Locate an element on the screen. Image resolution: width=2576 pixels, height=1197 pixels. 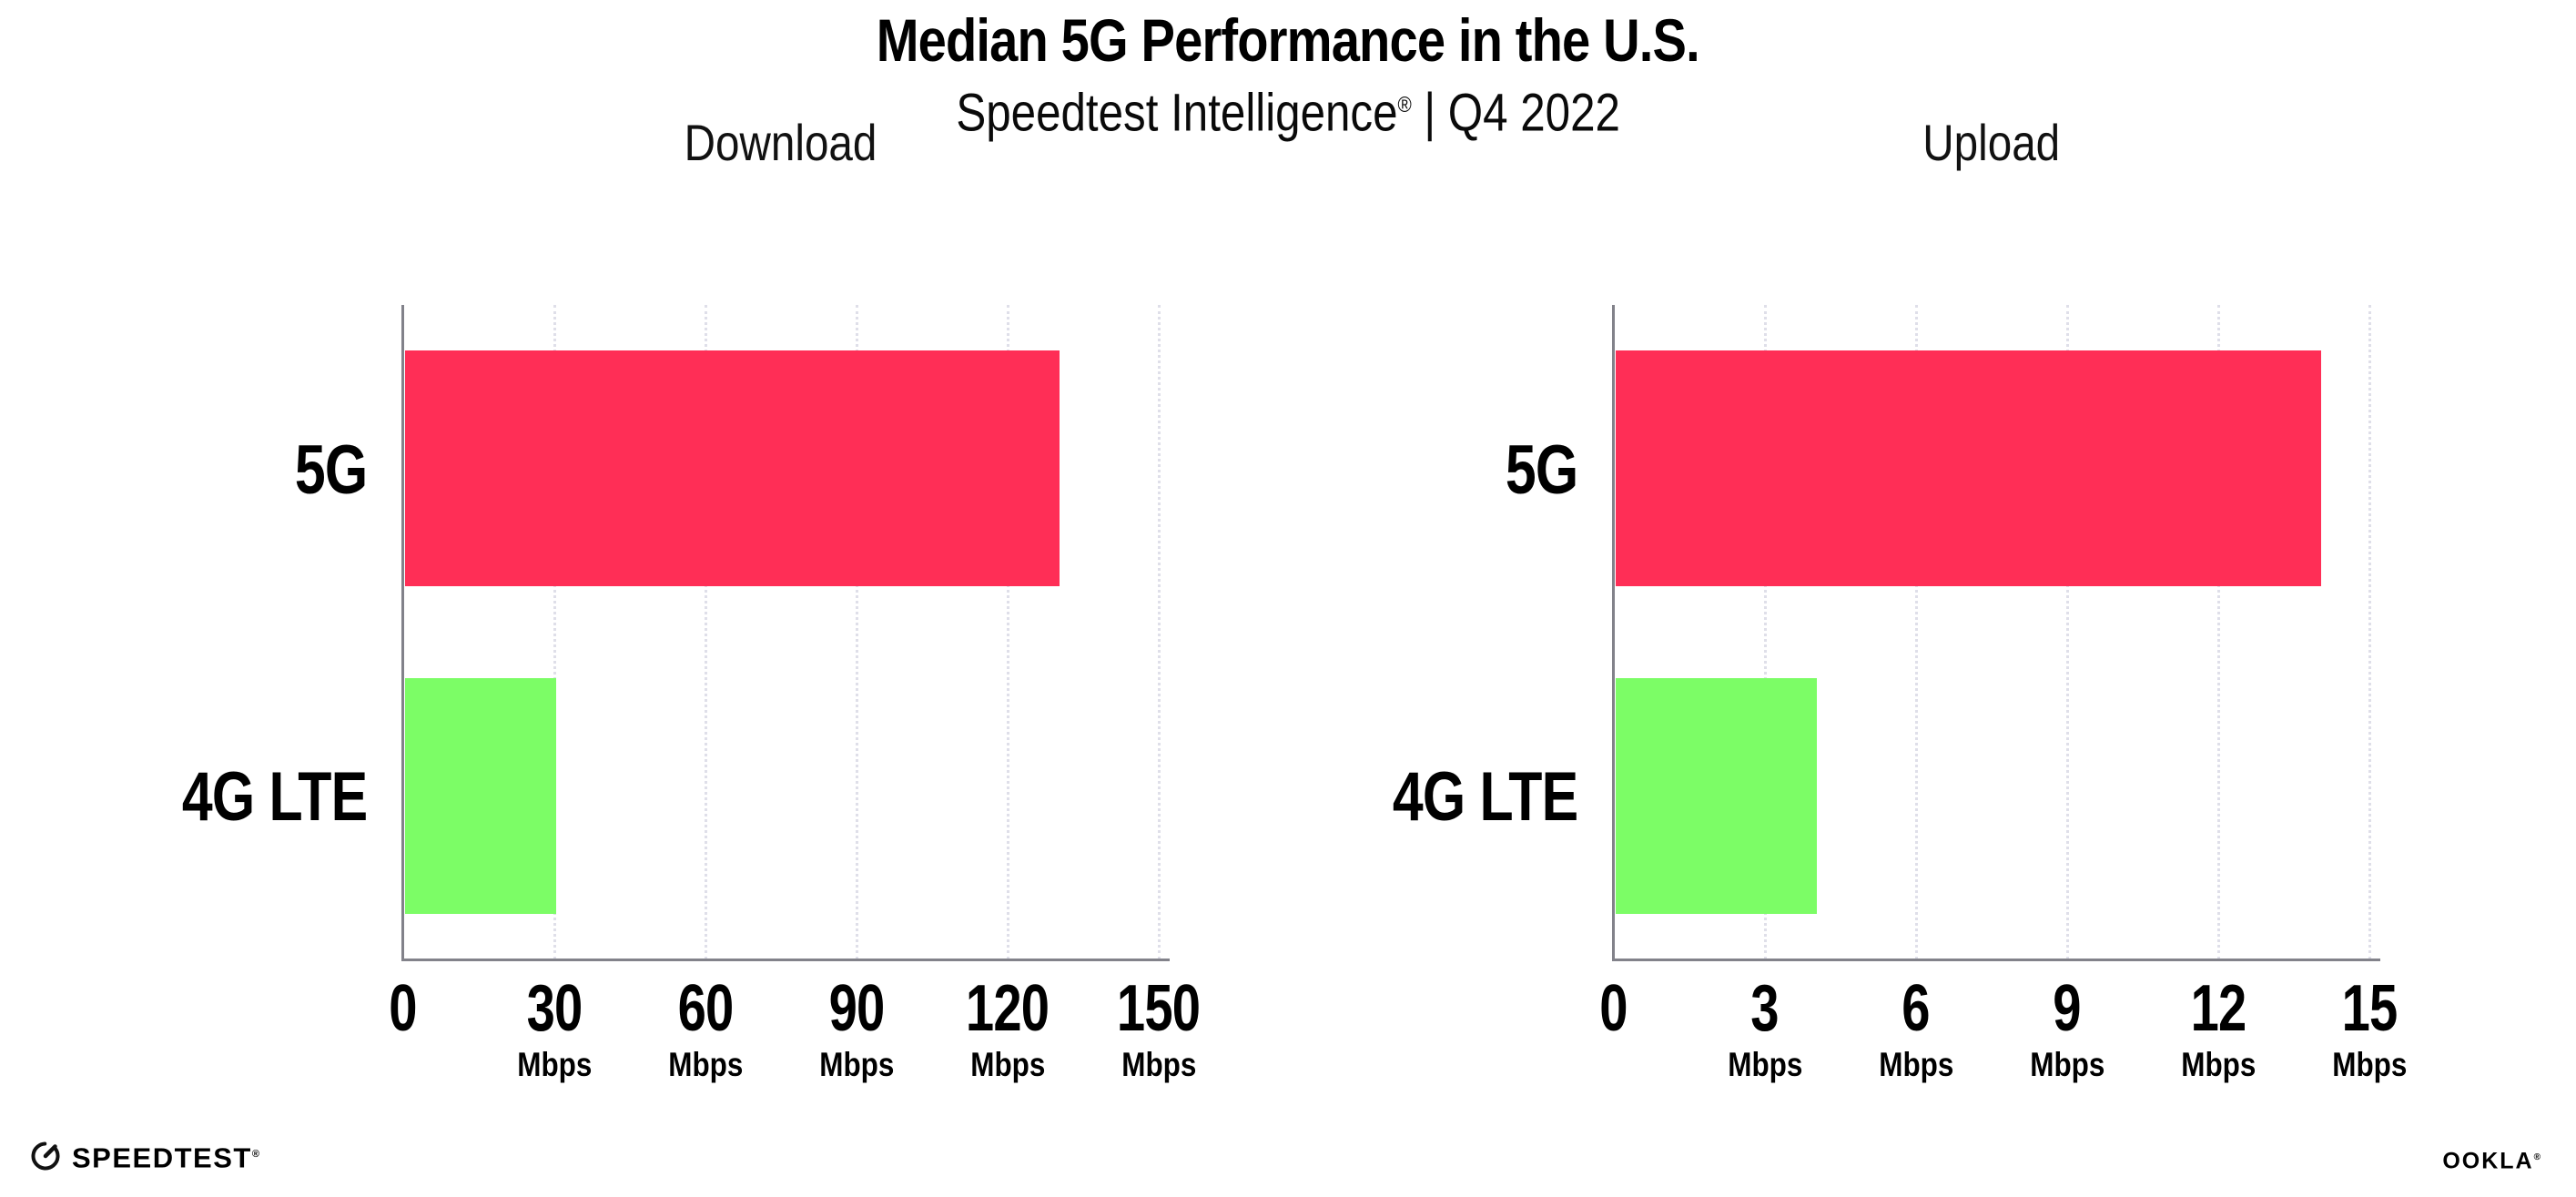
tick-download-120: 120 Mbps is located at coordinates (1008, 1030).